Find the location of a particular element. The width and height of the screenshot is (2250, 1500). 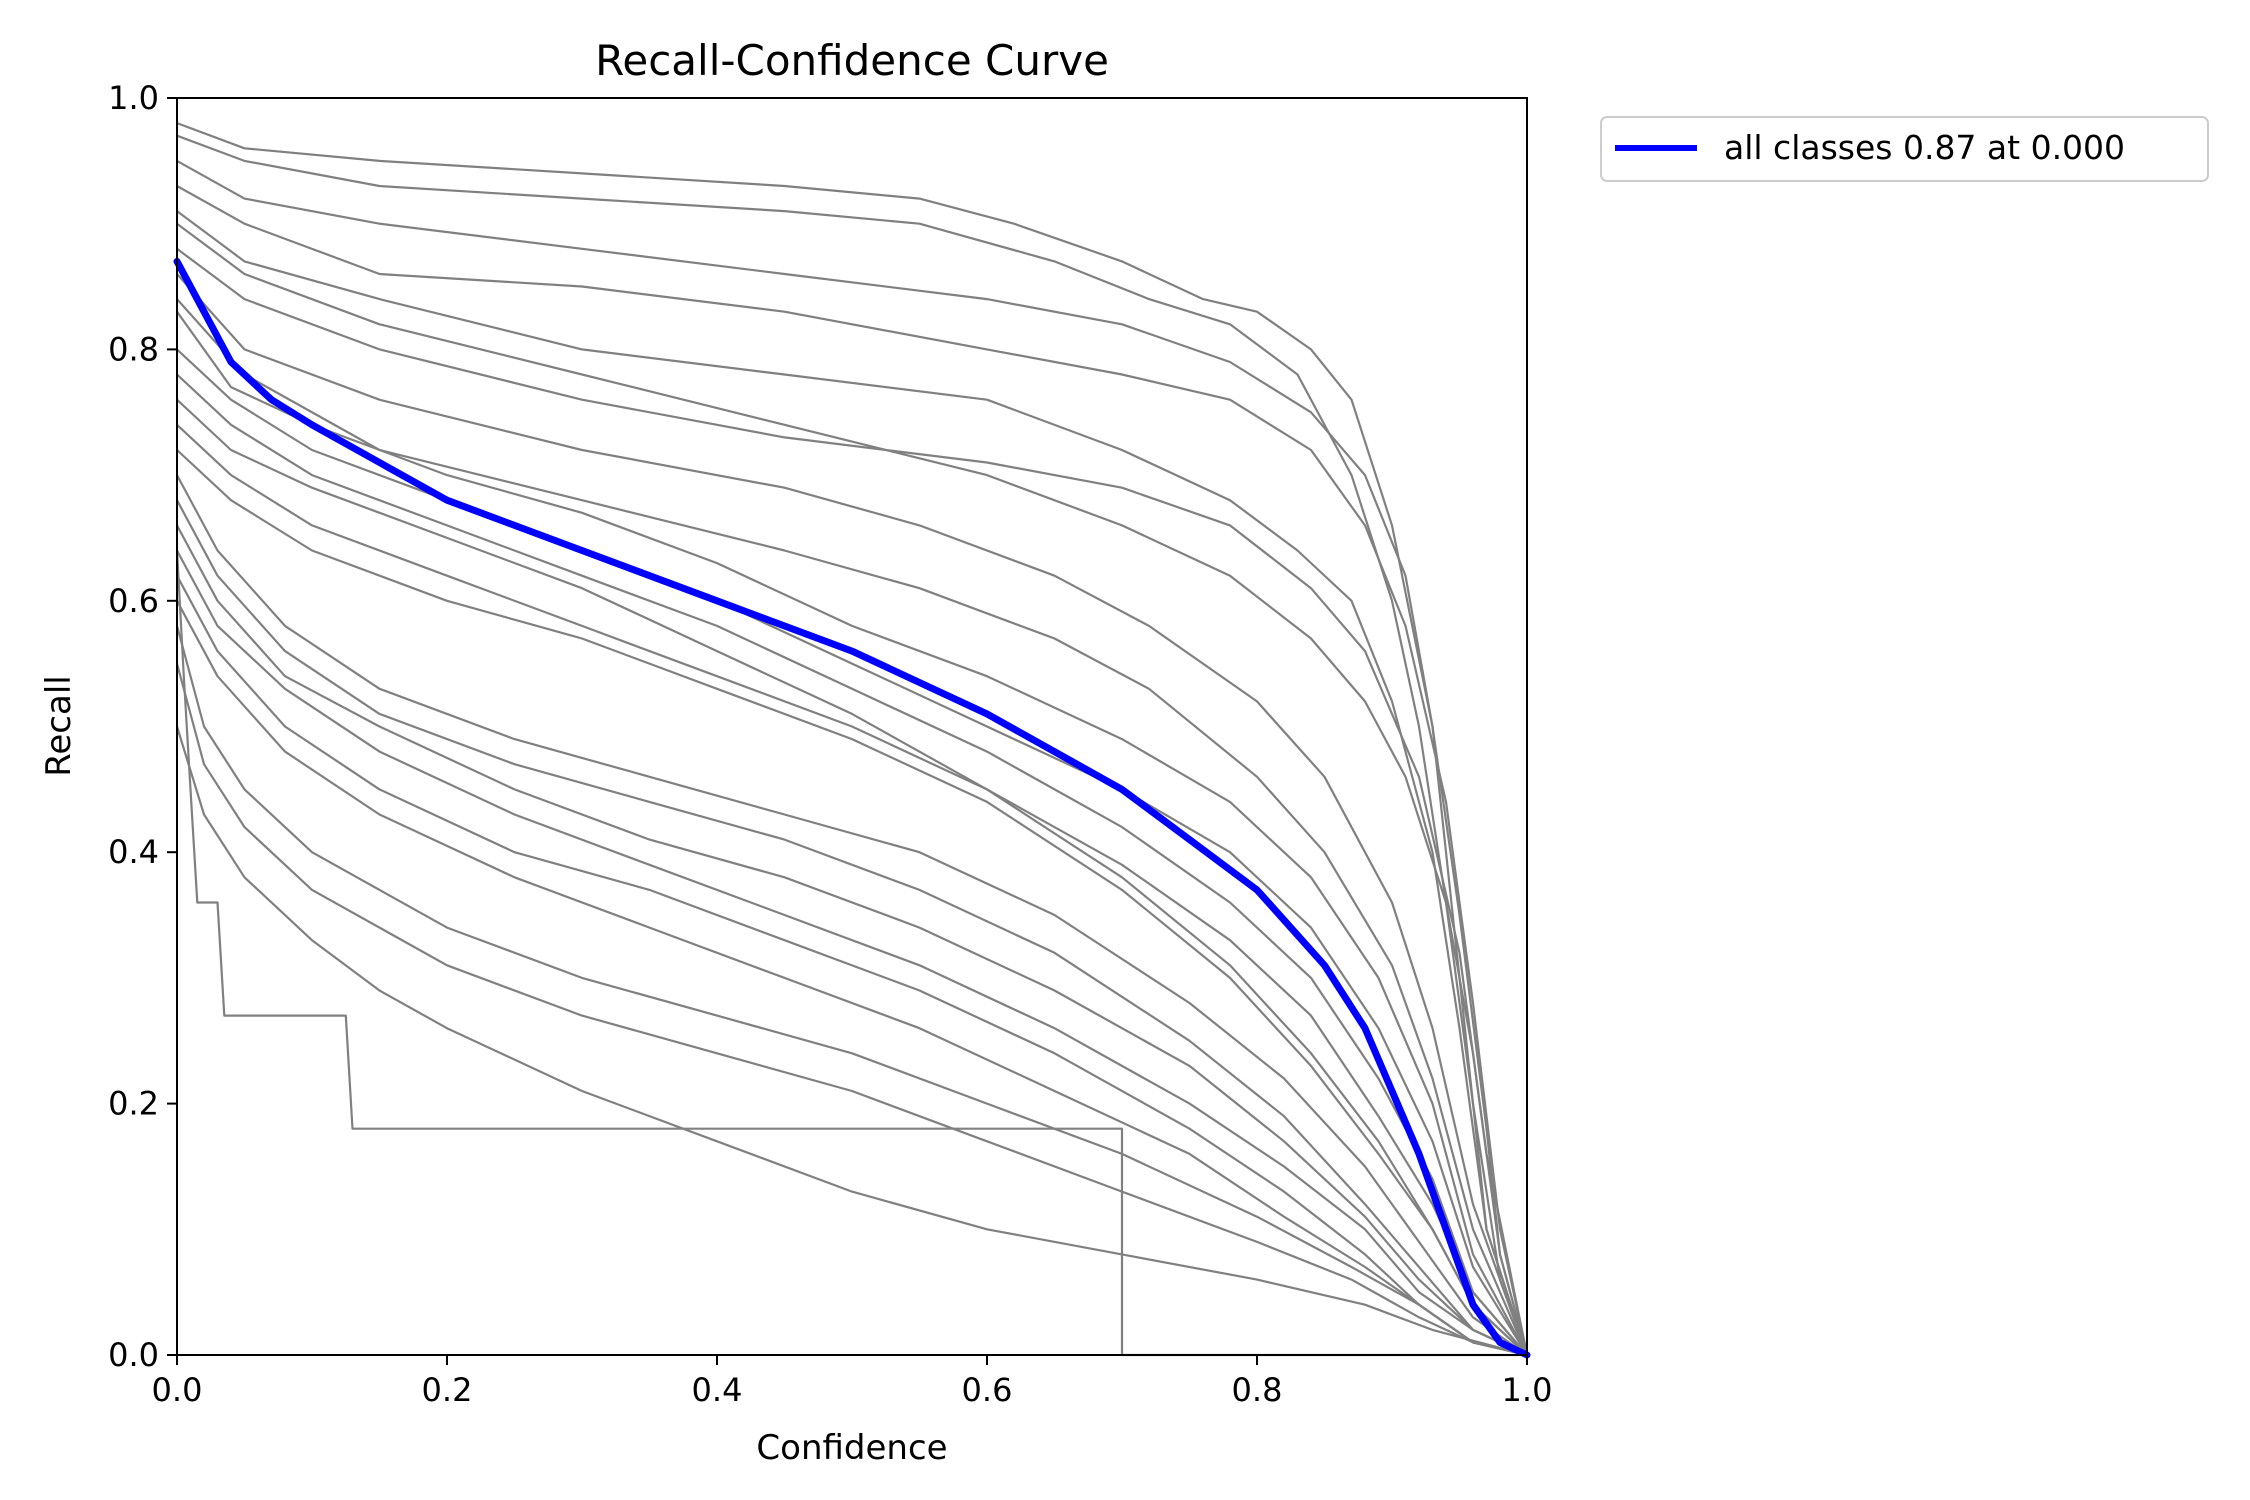

x-tick-label: 0.0 is located at coordinates (177, 1390).